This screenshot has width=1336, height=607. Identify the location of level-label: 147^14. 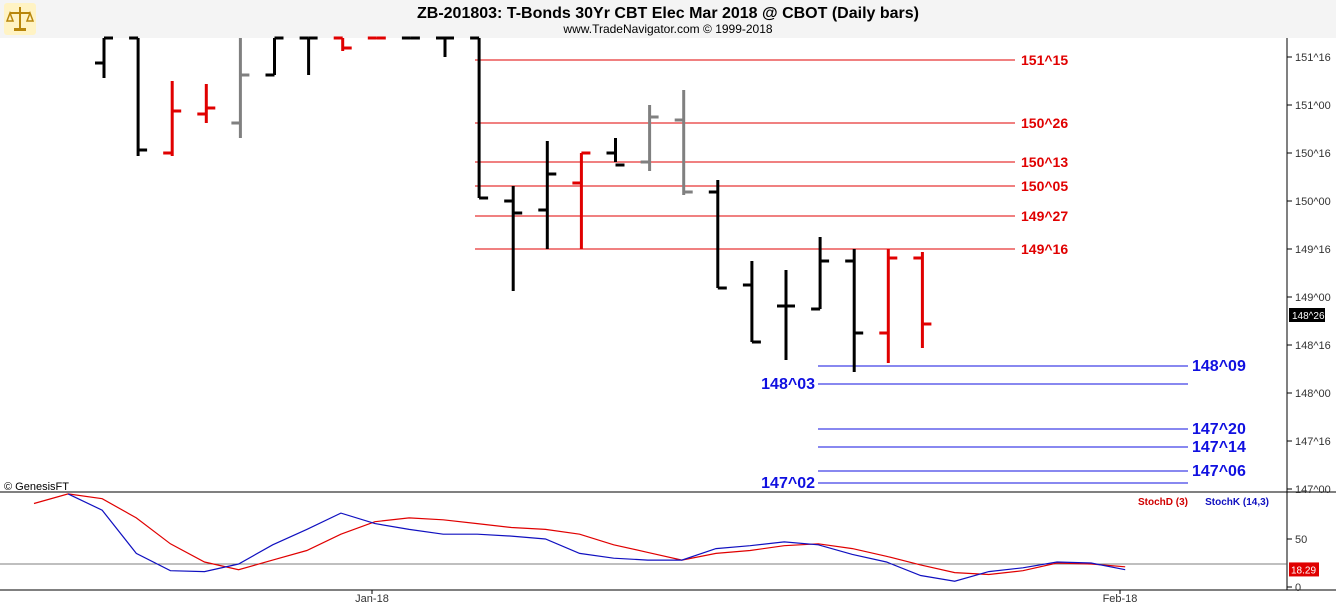
(1219, 447).